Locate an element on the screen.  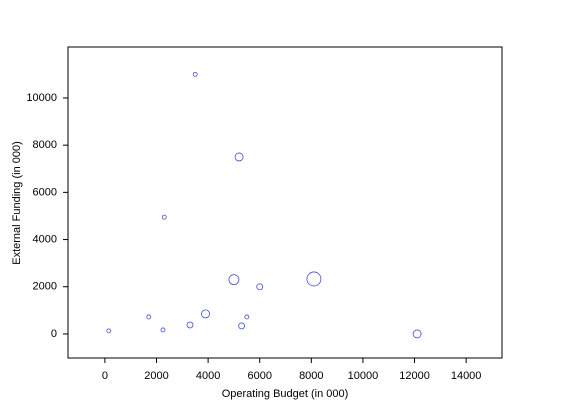
x-tick-label: 10000 is located at coordinates (363, 376).